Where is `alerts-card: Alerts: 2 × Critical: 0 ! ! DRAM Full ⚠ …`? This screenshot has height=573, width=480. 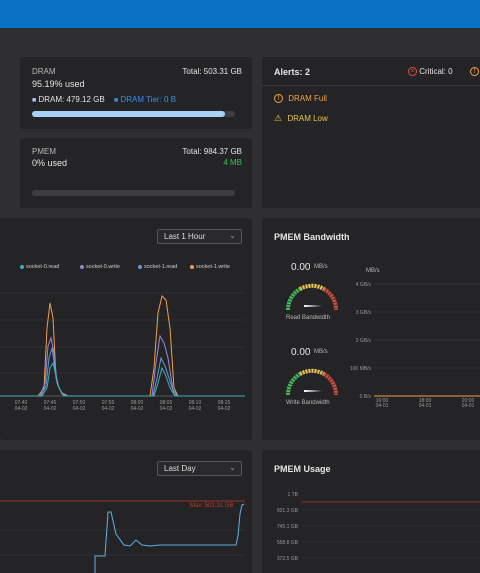 alerts-card: Alerts: 2 × Critical: 0 ! ! DRAM Full ⚠ … is located at coordinates (371, 132).